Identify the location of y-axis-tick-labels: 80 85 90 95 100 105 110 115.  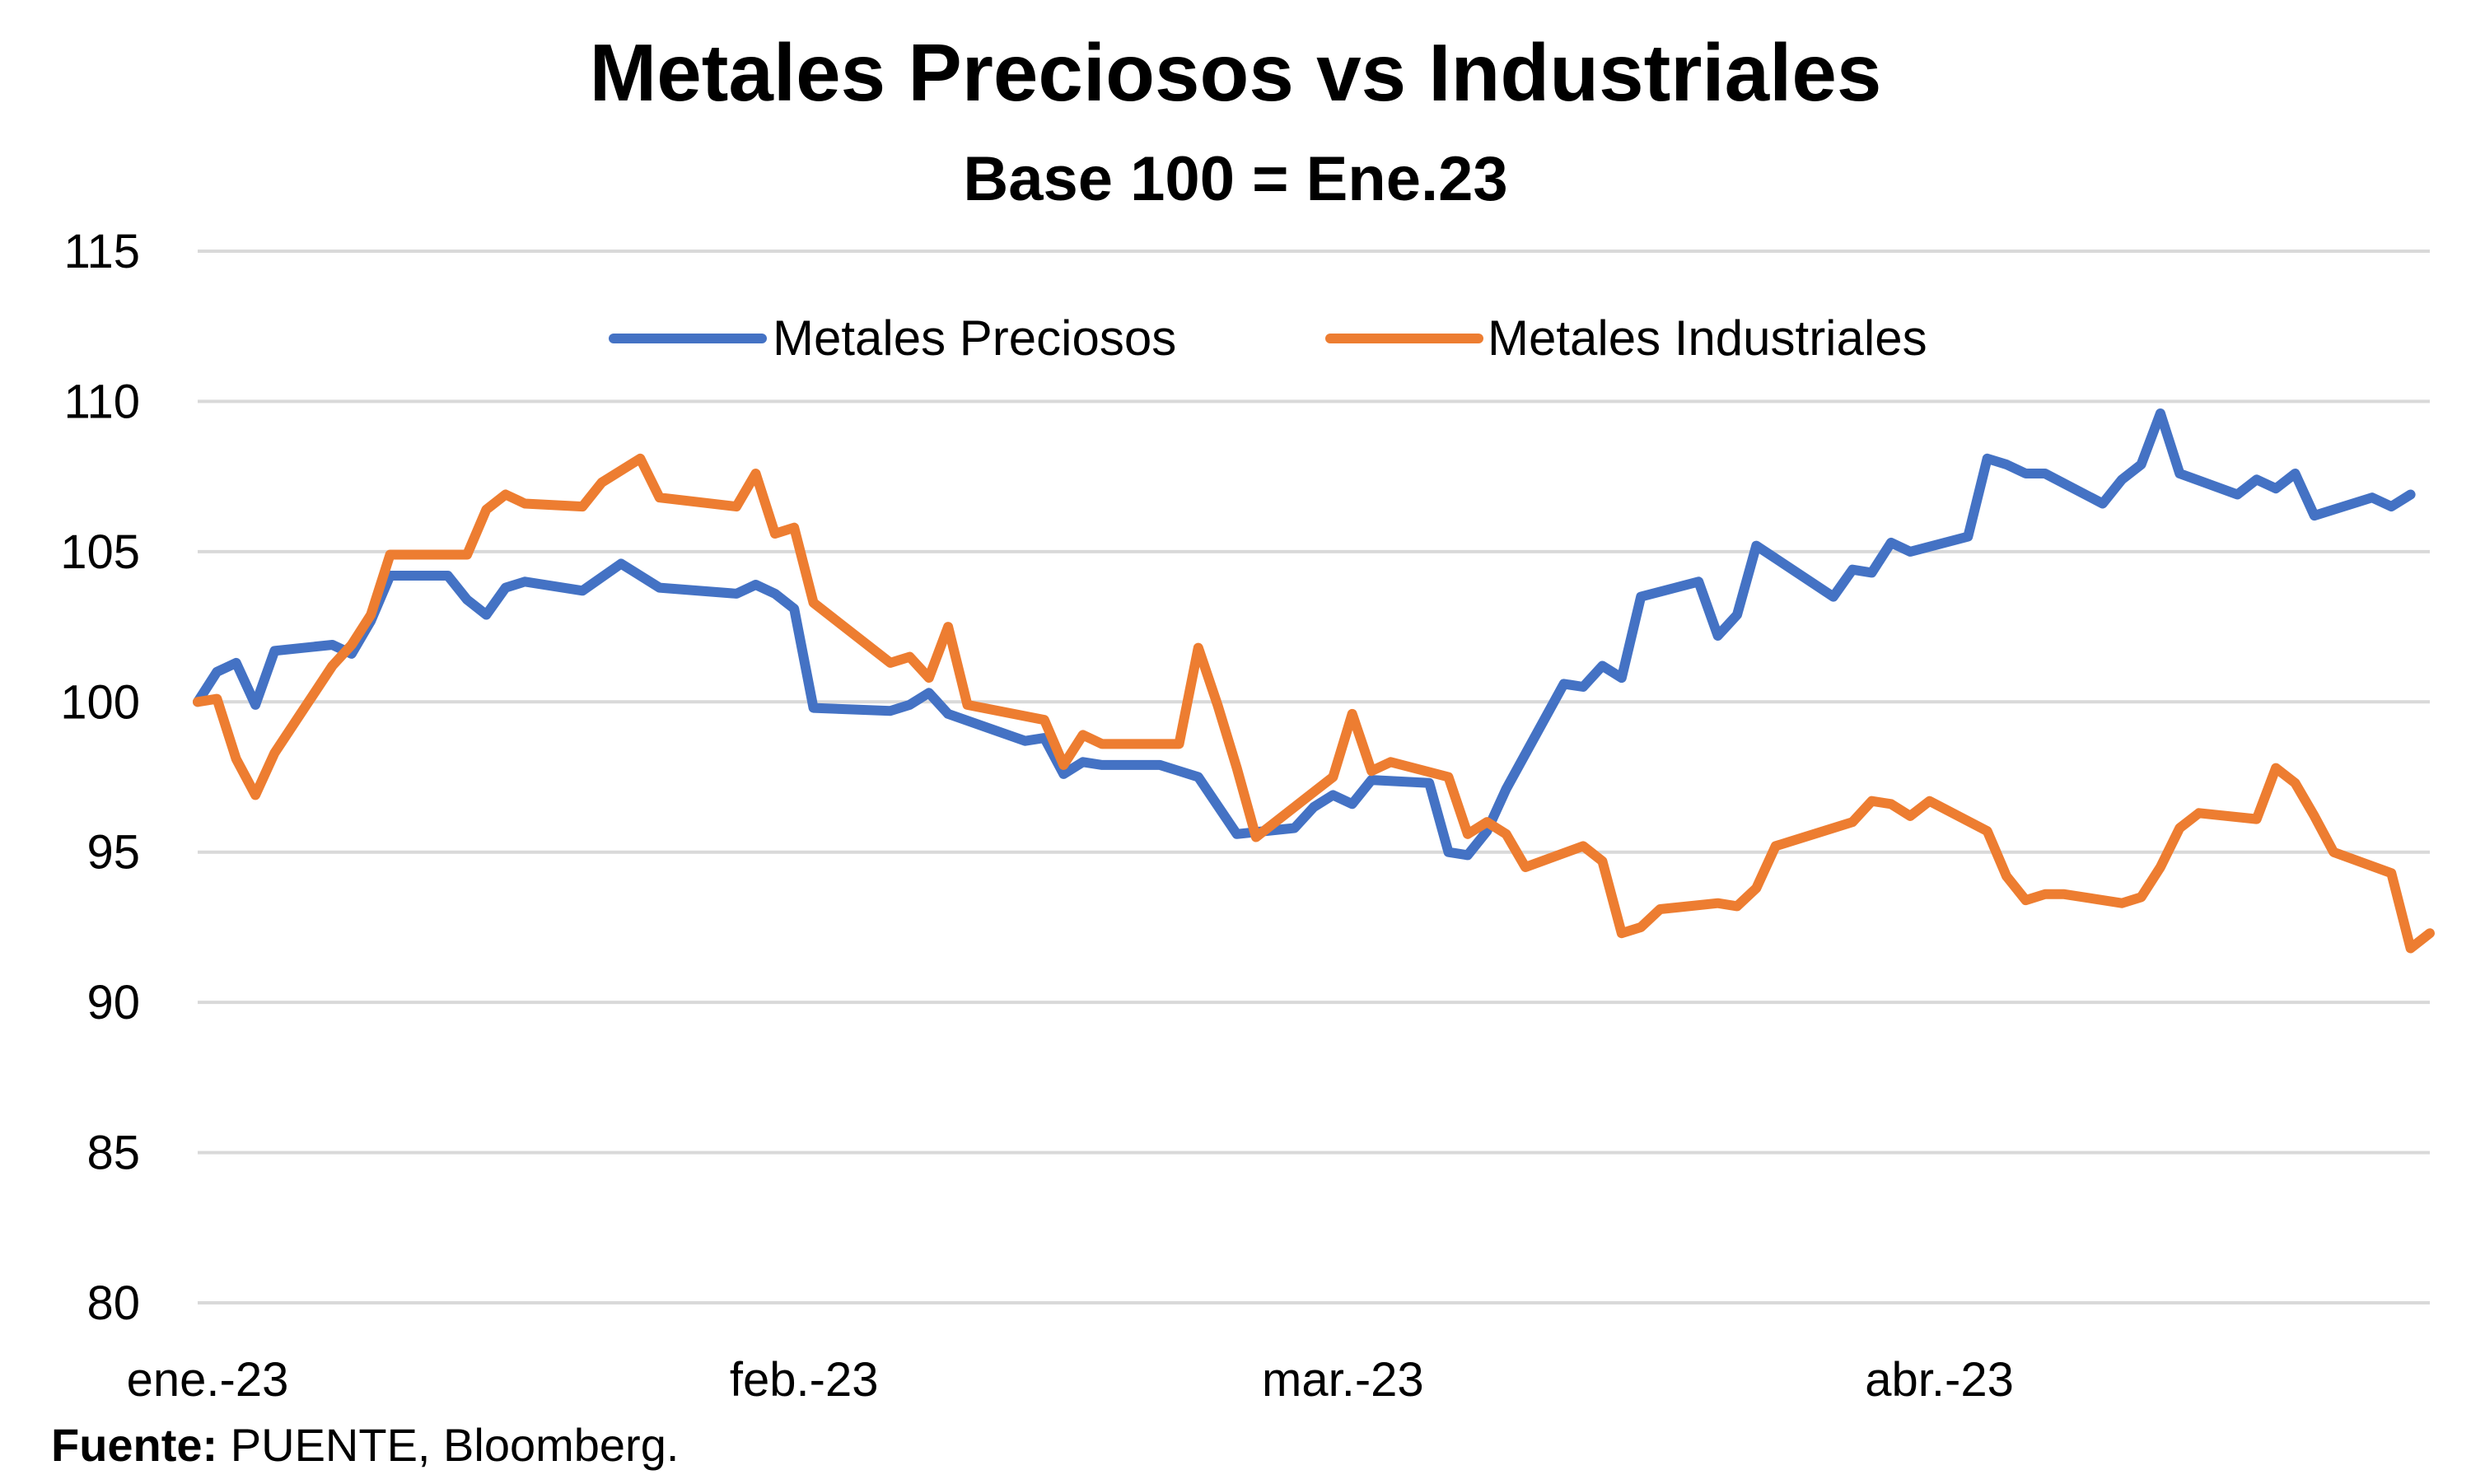
(100, 777).